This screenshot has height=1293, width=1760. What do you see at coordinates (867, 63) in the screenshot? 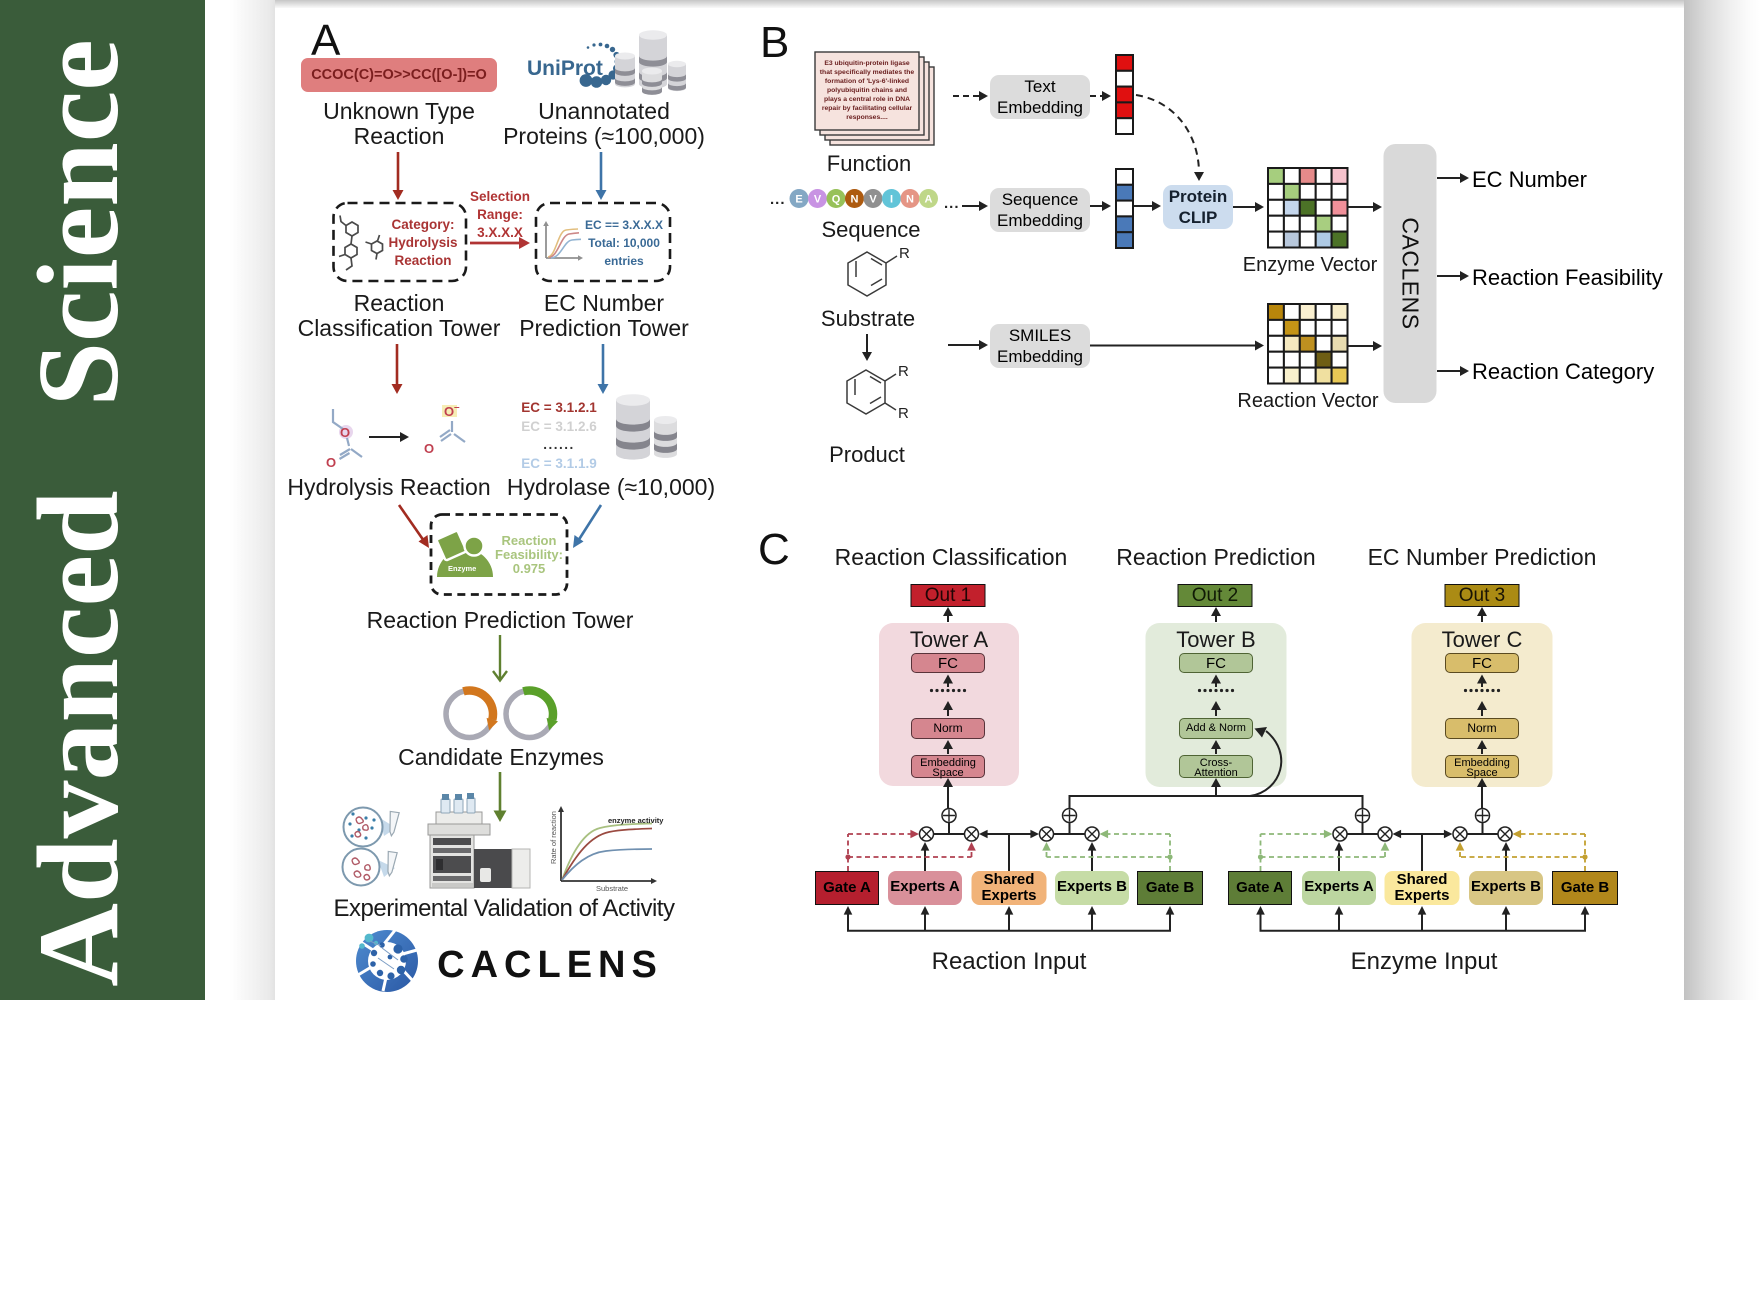
I see `svg-text: E3 ubiquitin-protein ligase` at bounding box center [867, 63].